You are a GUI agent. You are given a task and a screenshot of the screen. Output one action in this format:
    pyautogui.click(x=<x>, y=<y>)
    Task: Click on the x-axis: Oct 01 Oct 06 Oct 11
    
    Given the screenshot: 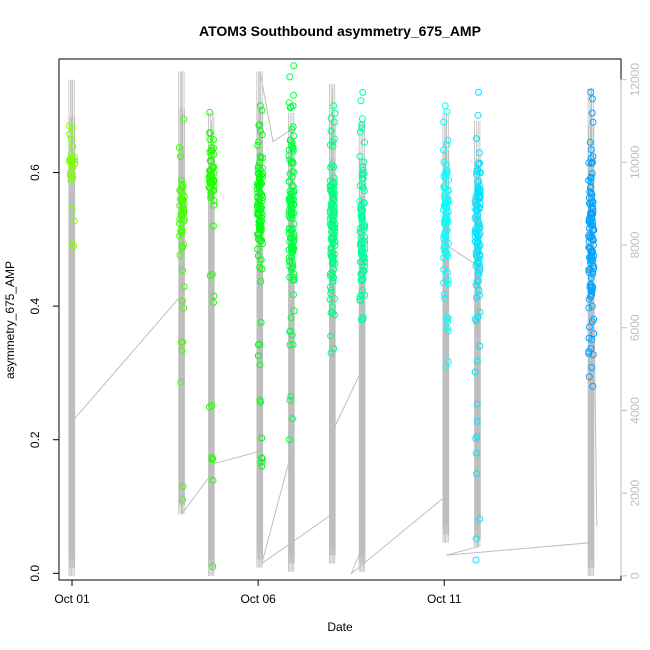 What is the action you would take?
    pyautogui.click(x=258, y=592)
    